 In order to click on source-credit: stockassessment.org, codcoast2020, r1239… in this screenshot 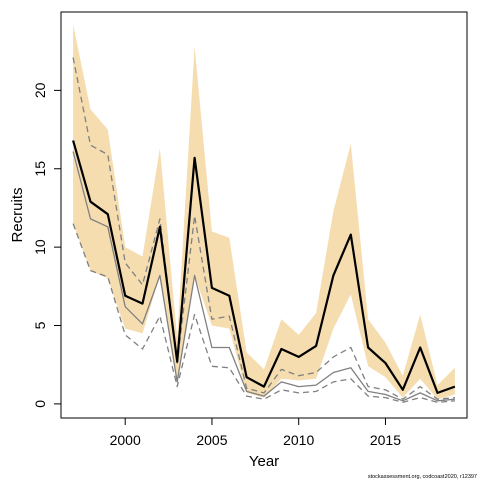, I will do `click(422, 477)`.